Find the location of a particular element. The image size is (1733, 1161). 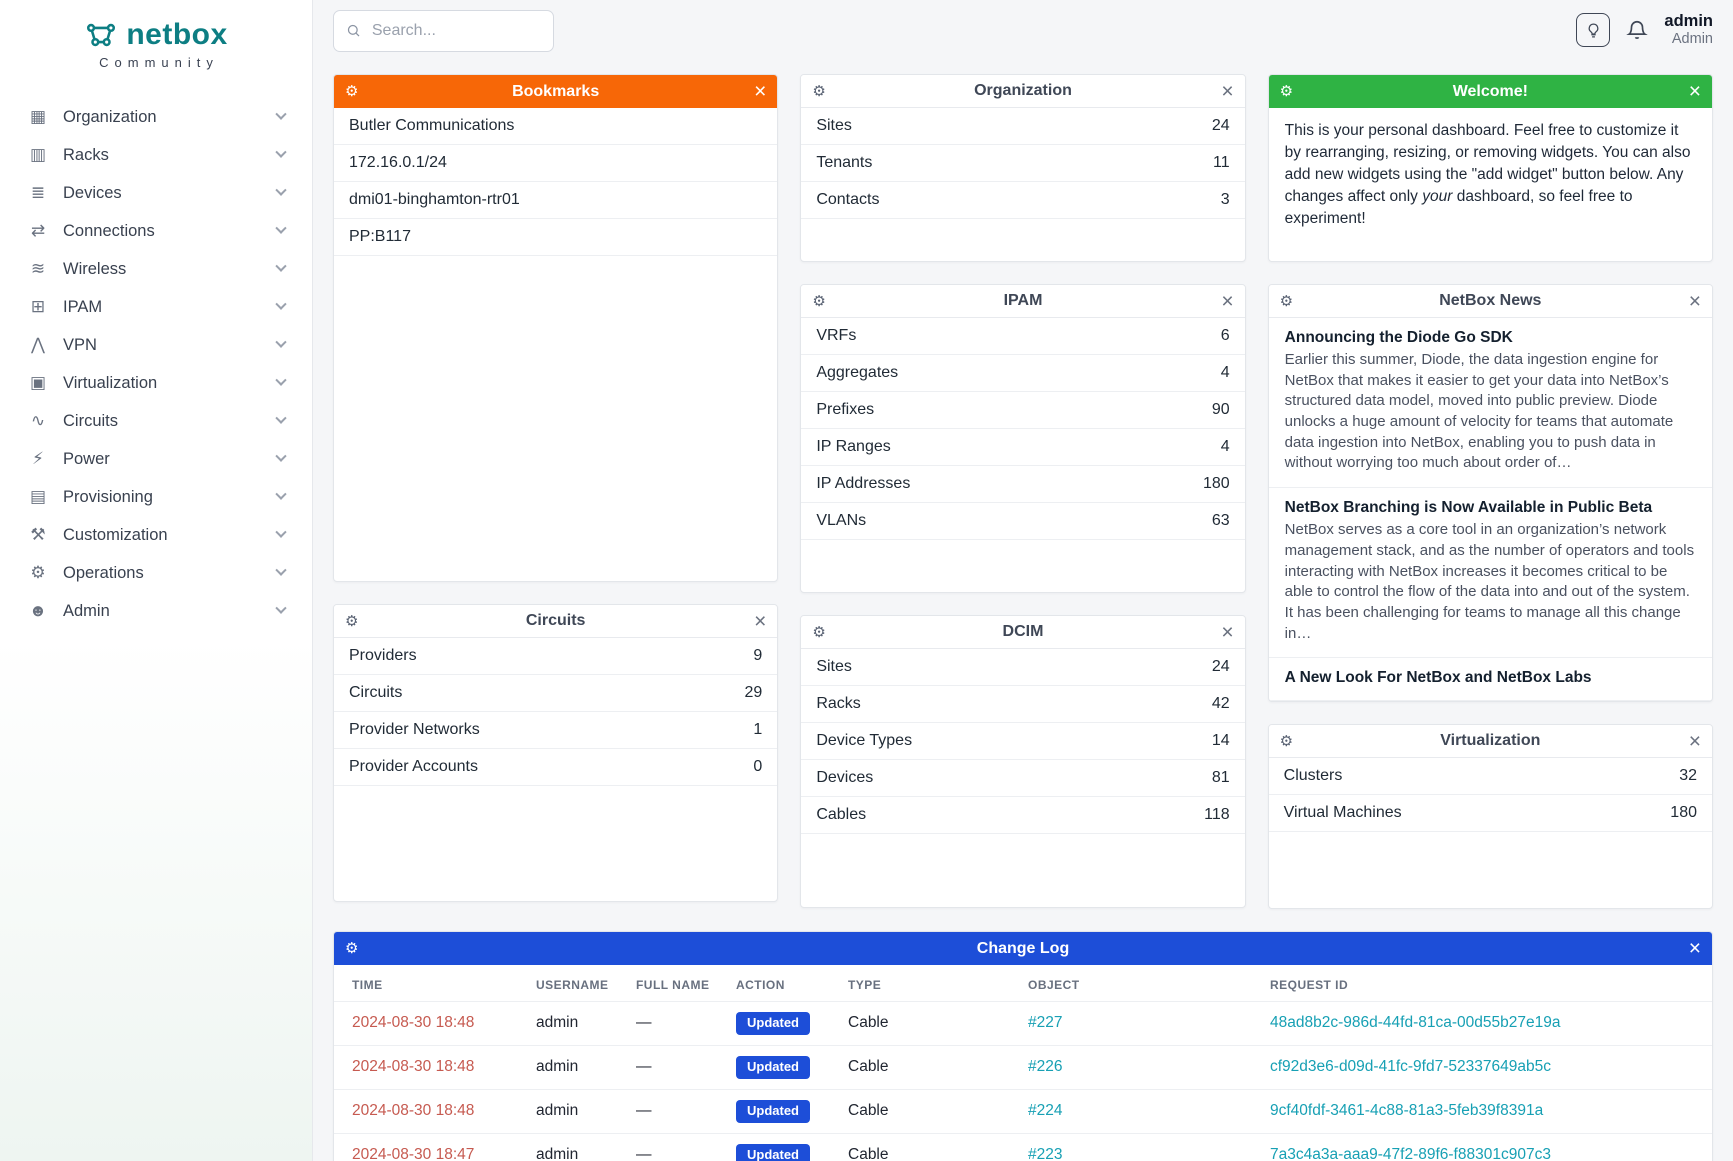

theme-toggle-button is located at coordinates (1593, 30).